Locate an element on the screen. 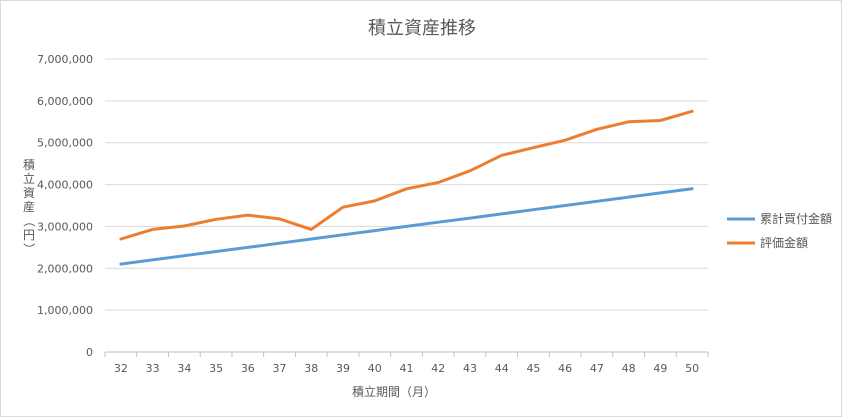 The height and width of the screenshot is (418, 842). y-tick-label: 0 is located at coordinates (89, 352).